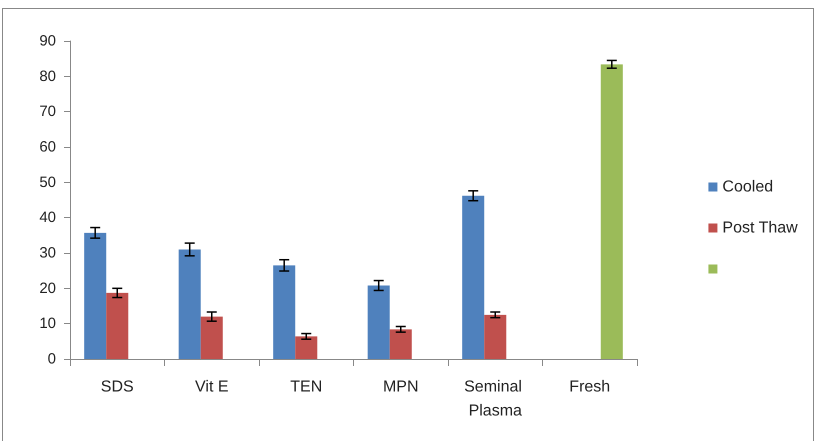  I want to click on y-tick-label: 60, so click(47, 147).